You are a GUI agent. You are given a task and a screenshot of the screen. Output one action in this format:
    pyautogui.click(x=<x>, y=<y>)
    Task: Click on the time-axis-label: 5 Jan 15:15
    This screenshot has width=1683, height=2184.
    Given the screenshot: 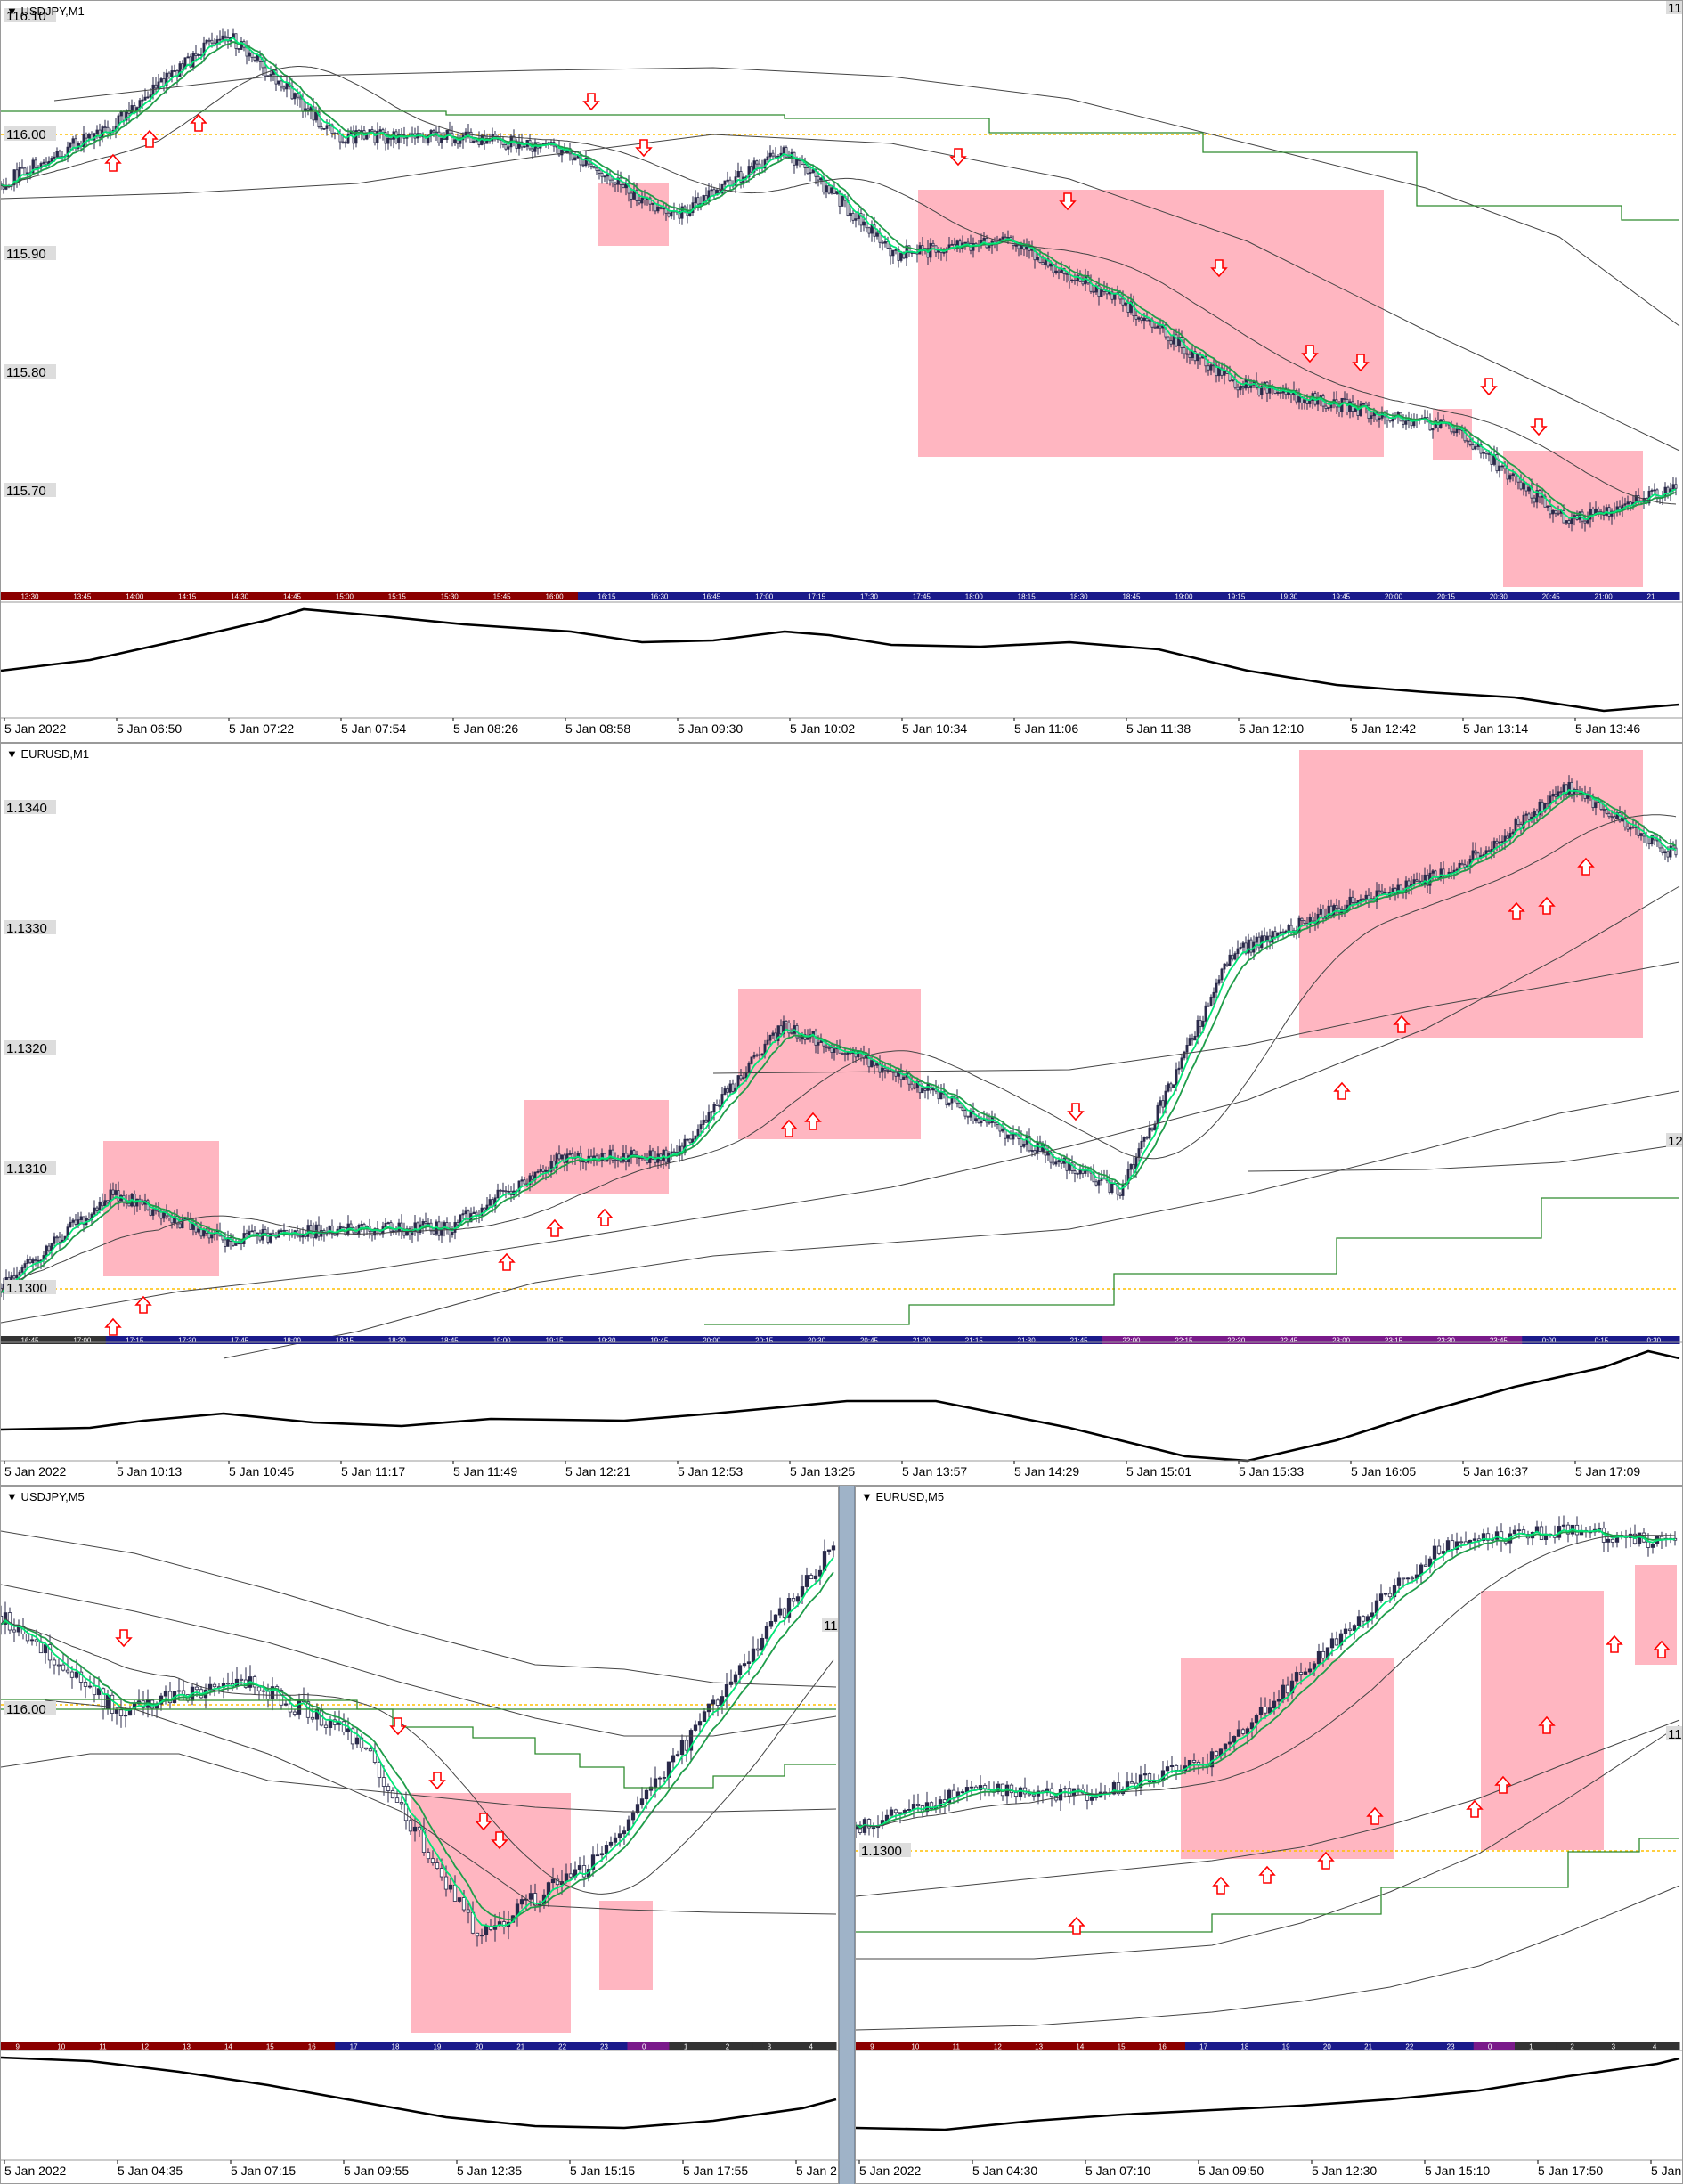 What is the action you would take?
    pyautogui.click(x=602, y=2171)
    